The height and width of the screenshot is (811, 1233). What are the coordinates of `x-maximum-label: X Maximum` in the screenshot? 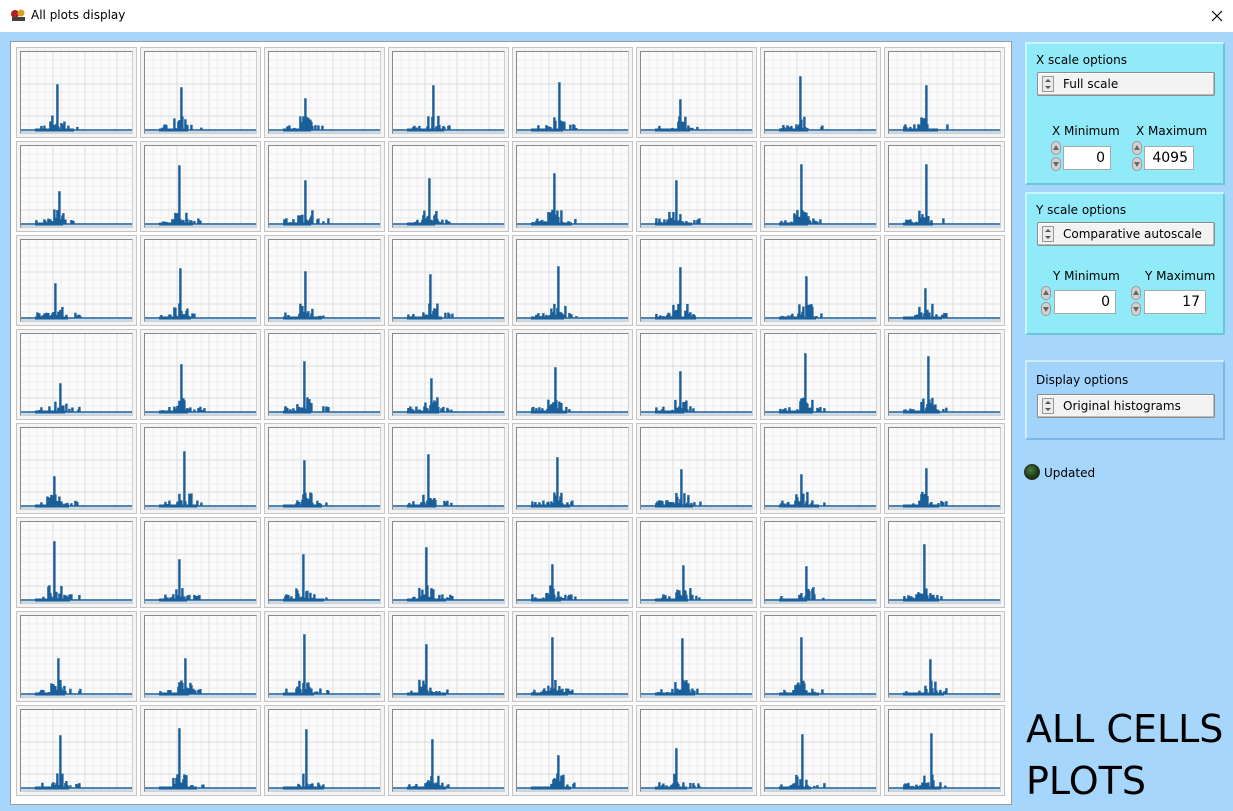 It's located at (1172, 131).